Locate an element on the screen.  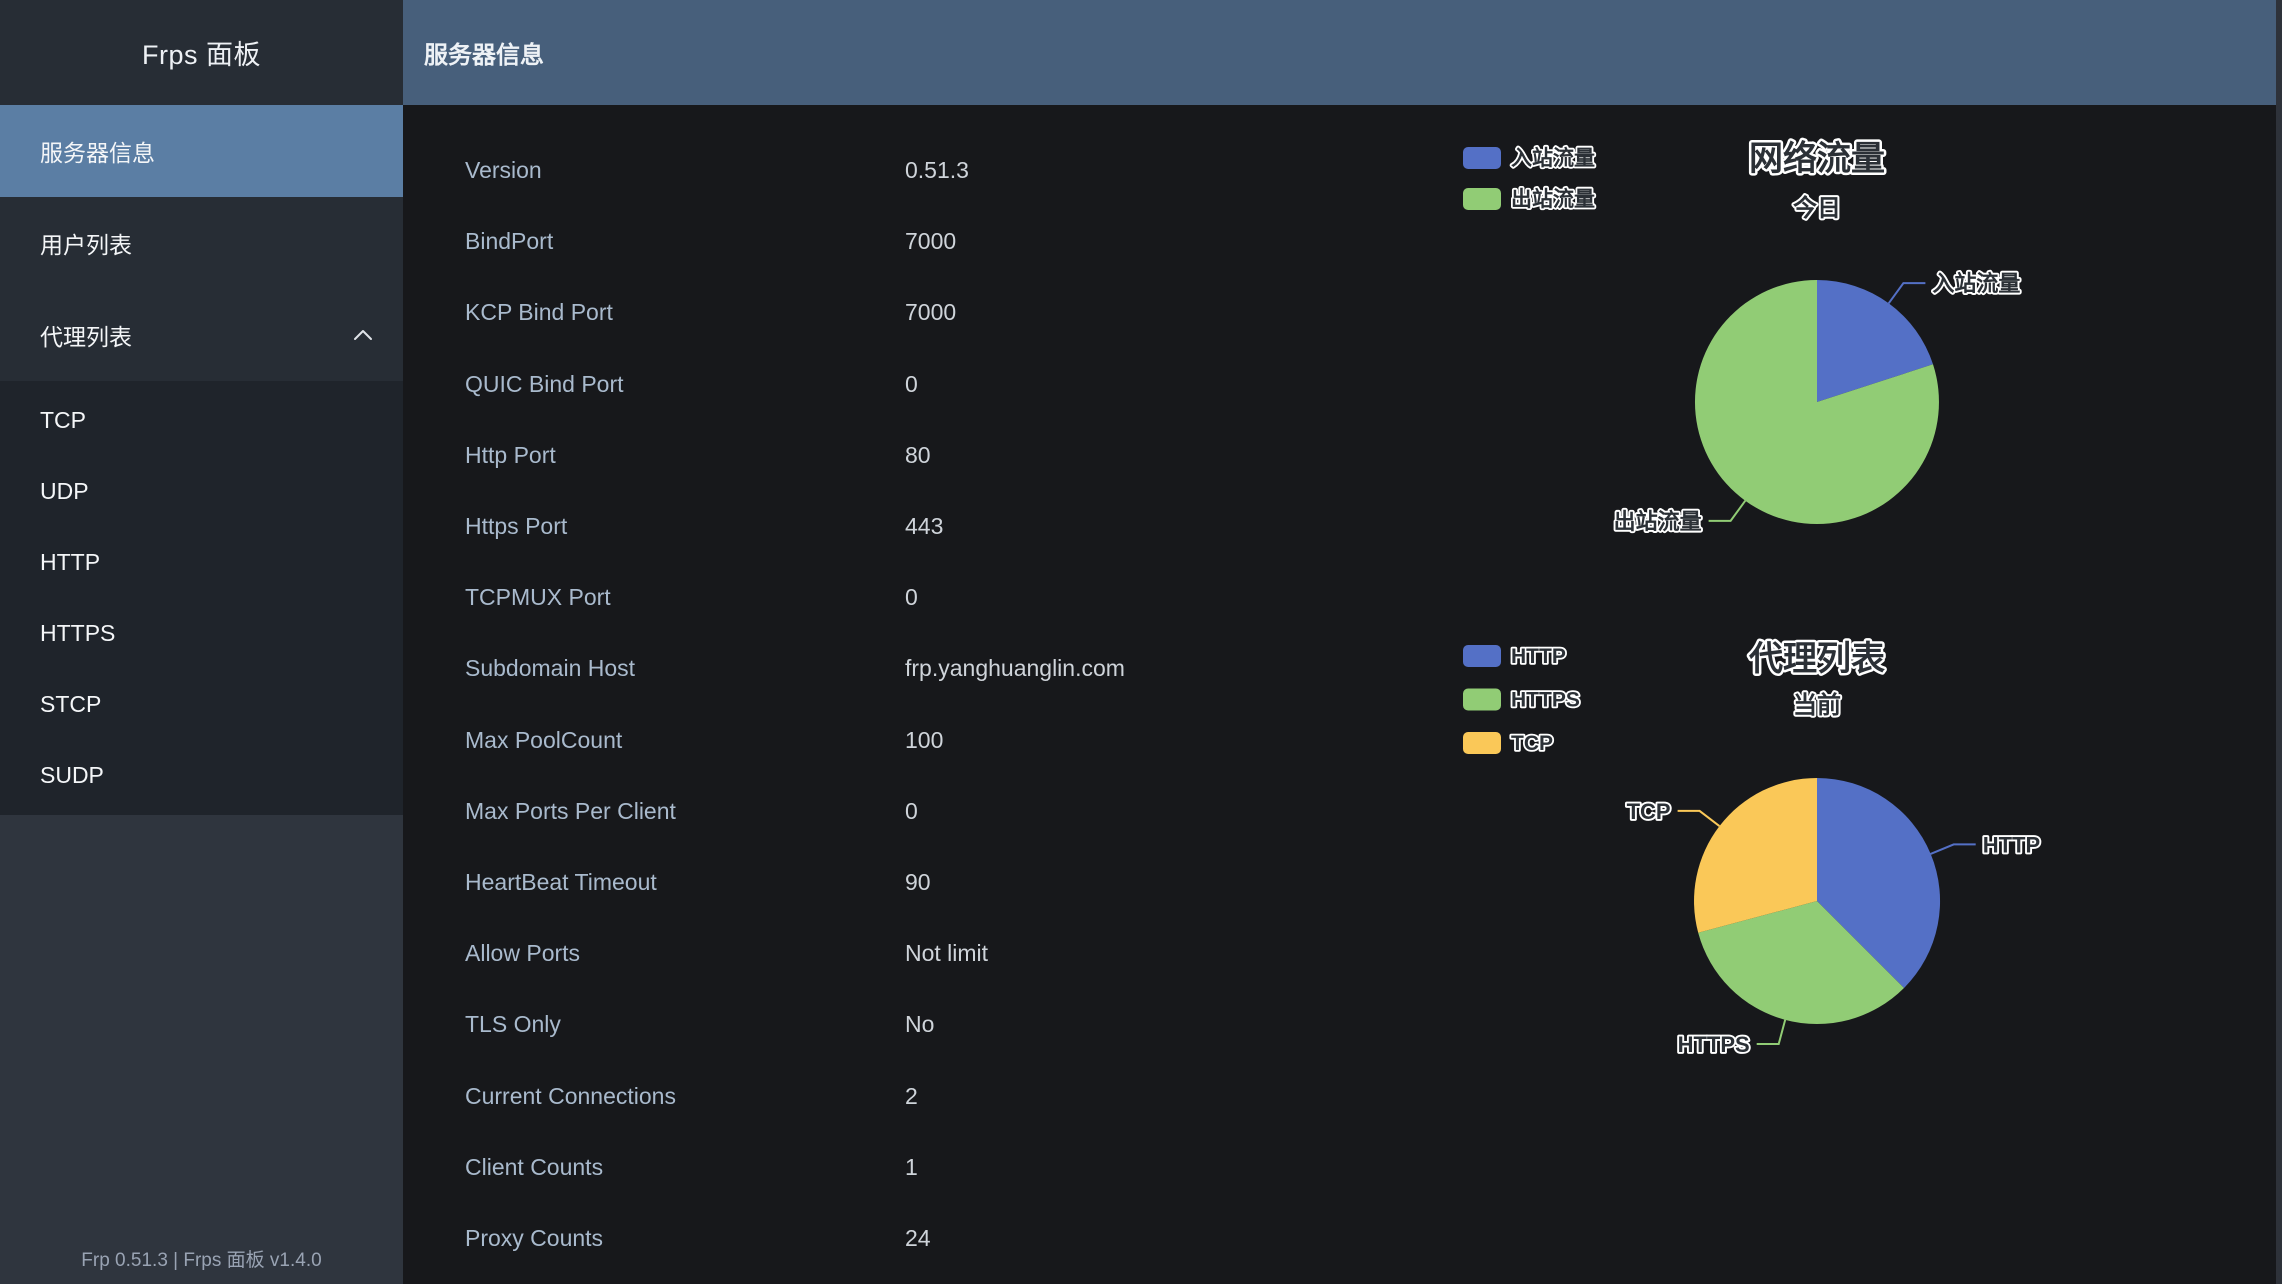
table-row: Subdomain Host frp.yanghuanglin.com is located at coordinates (915, 668).